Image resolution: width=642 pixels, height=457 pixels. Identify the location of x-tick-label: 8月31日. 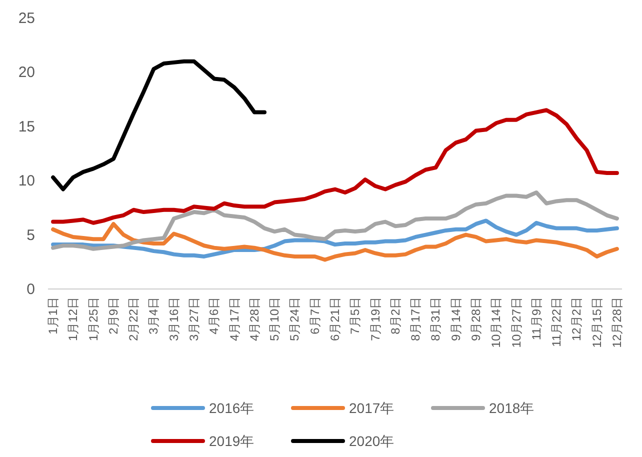
(435, 319).